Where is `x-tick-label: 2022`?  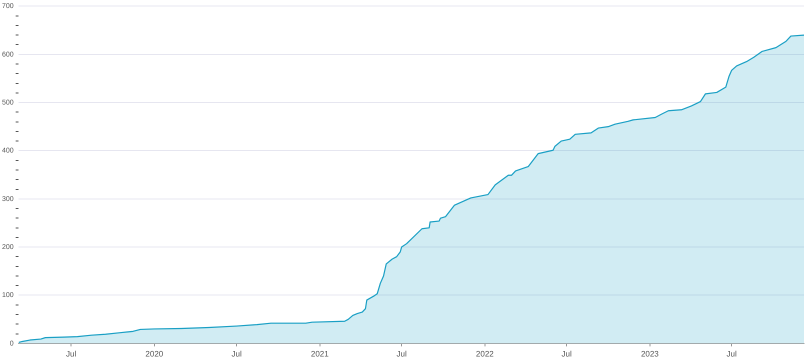
x-tick-label: 2022 is located at coordinates (485, 353).